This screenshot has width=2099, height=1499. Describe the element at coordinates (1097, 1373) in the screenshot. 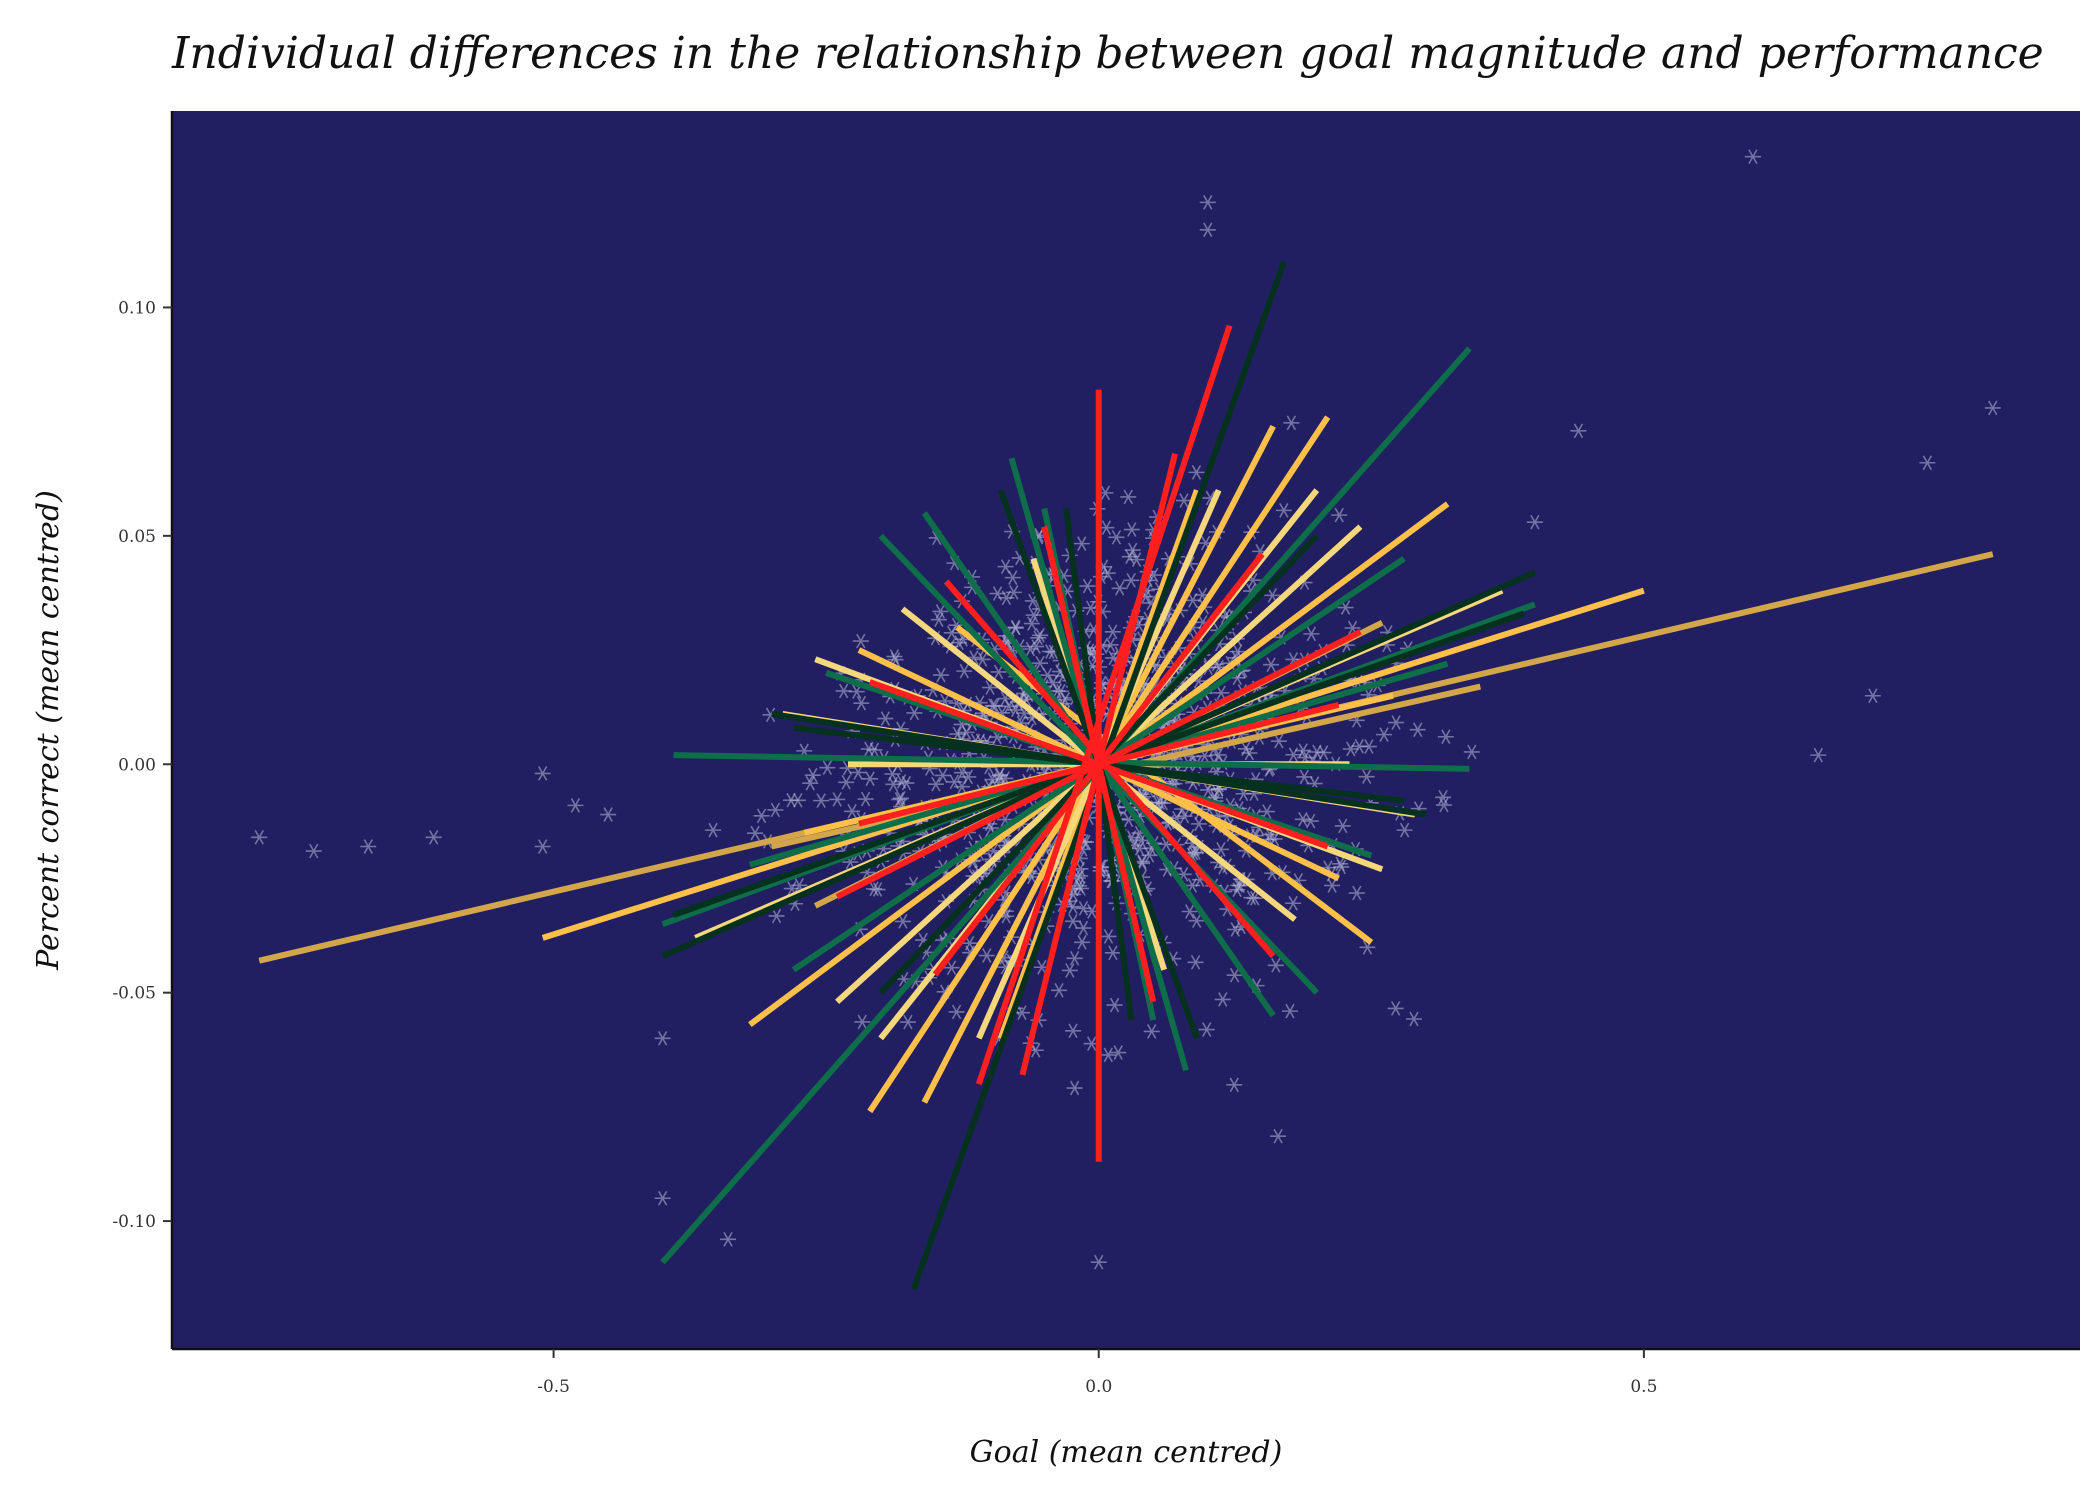

I see `x-axis-ticks: -0.5 0.0 0.5` at that location.